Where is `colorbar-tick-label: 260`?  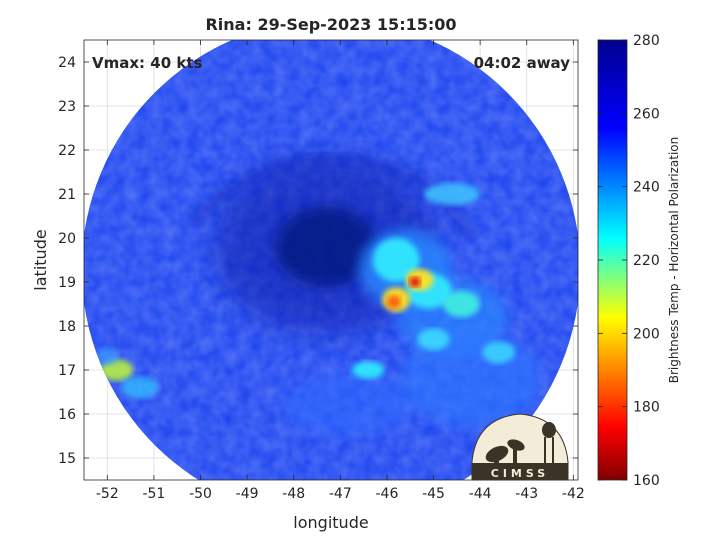 colorbar-tick-label: 260 is located at coordinates (646, 114).